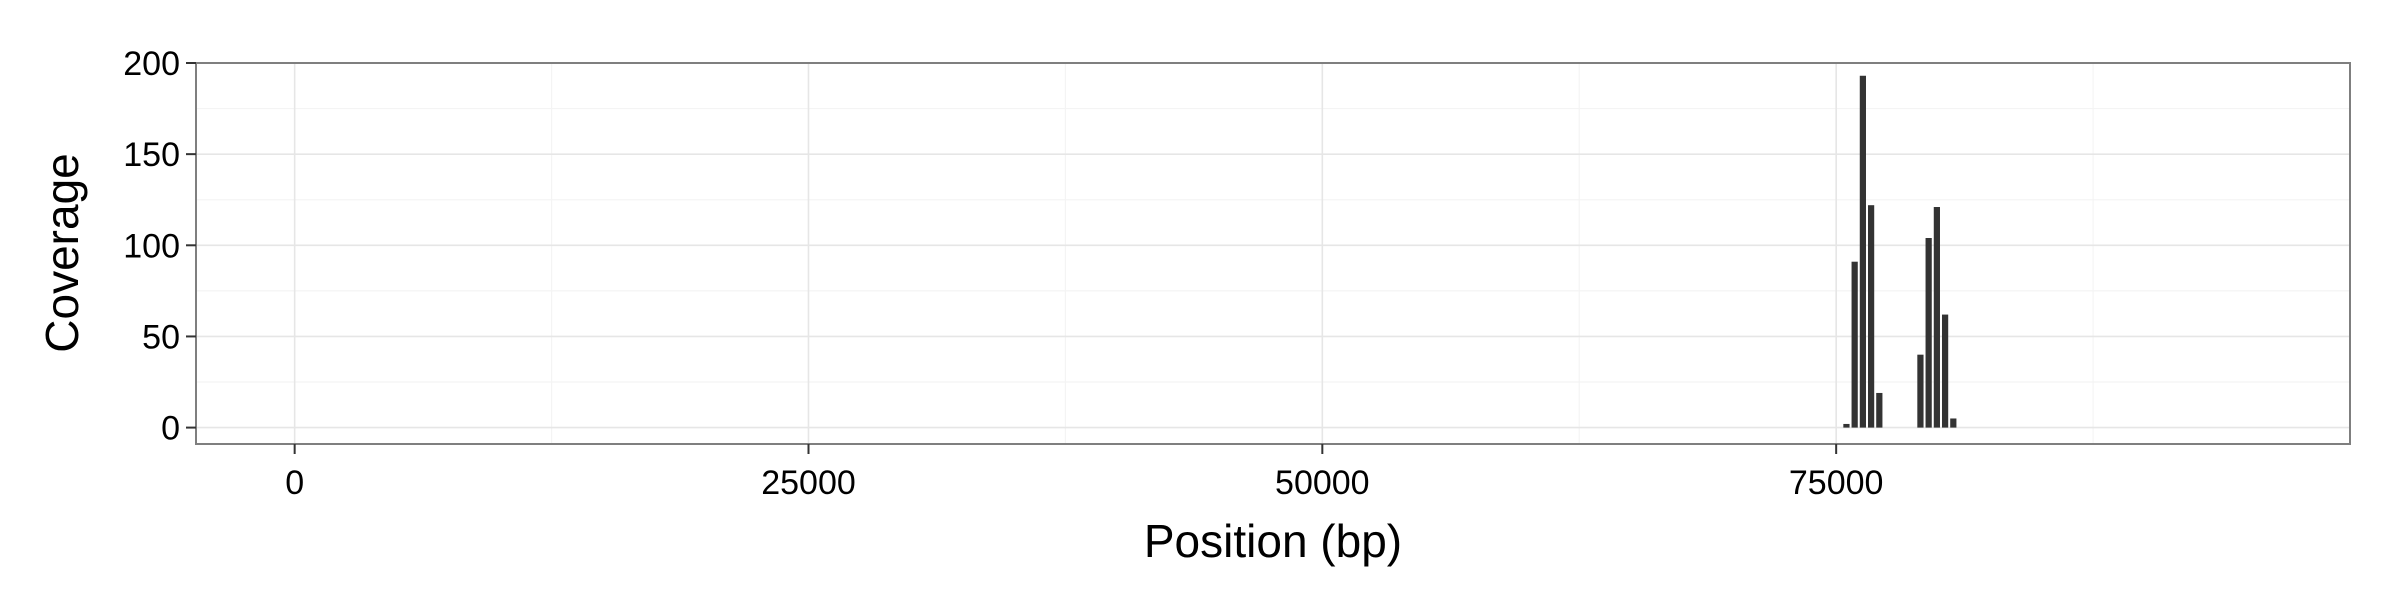  Describe the element at coordinates (151, 155) in the screenshot. I see `y-tick-label: 150` at that location.